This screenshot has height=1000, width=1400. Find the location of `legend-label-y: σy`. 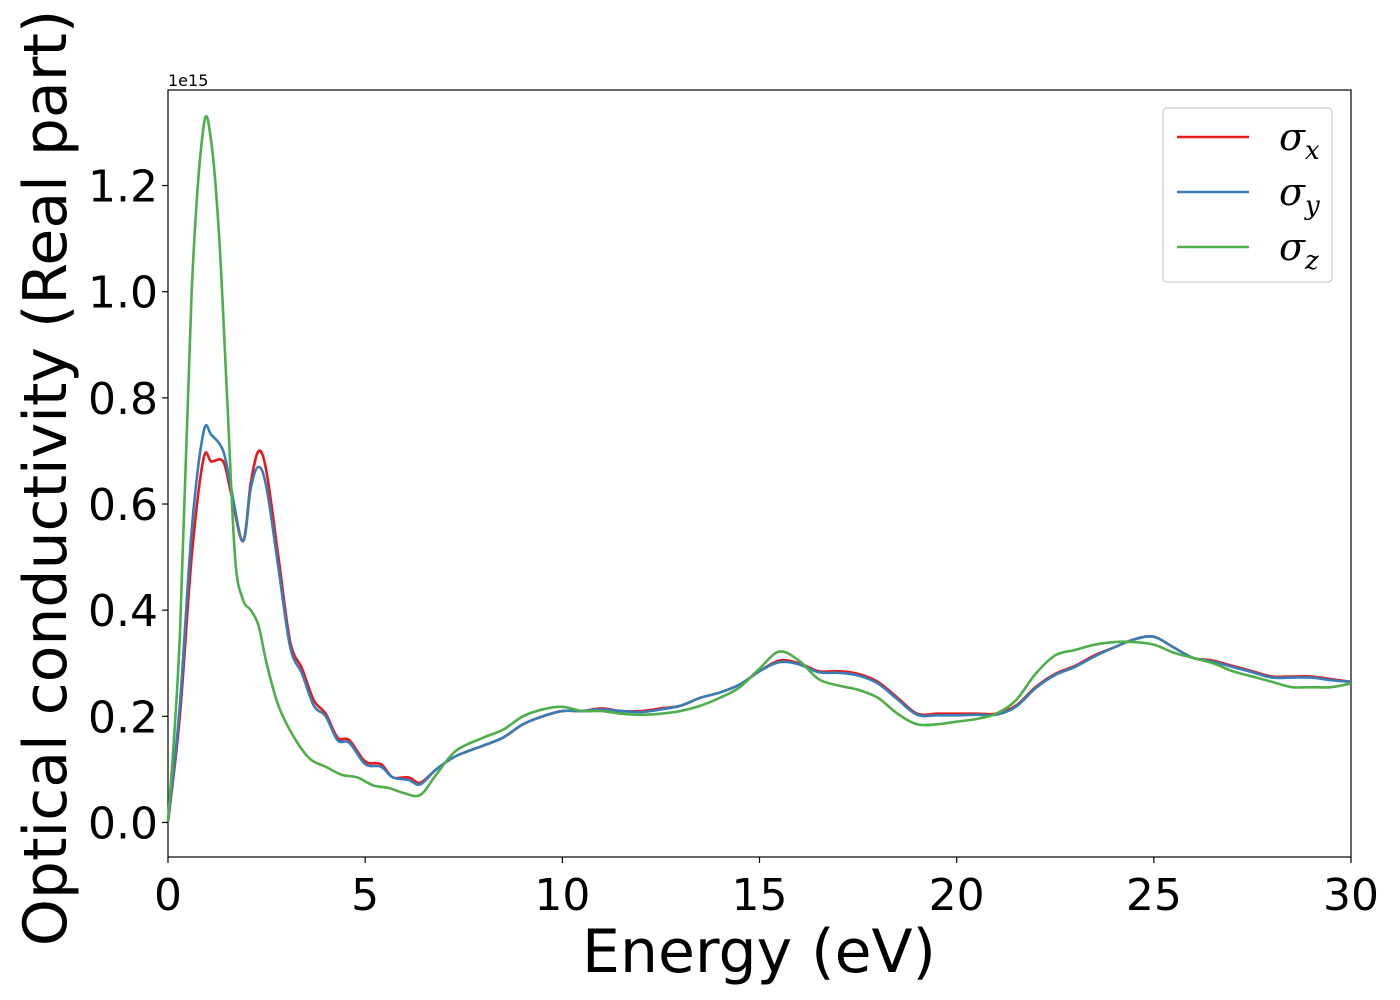

legend-label-y: σy is located at coordinates (1299, 195).